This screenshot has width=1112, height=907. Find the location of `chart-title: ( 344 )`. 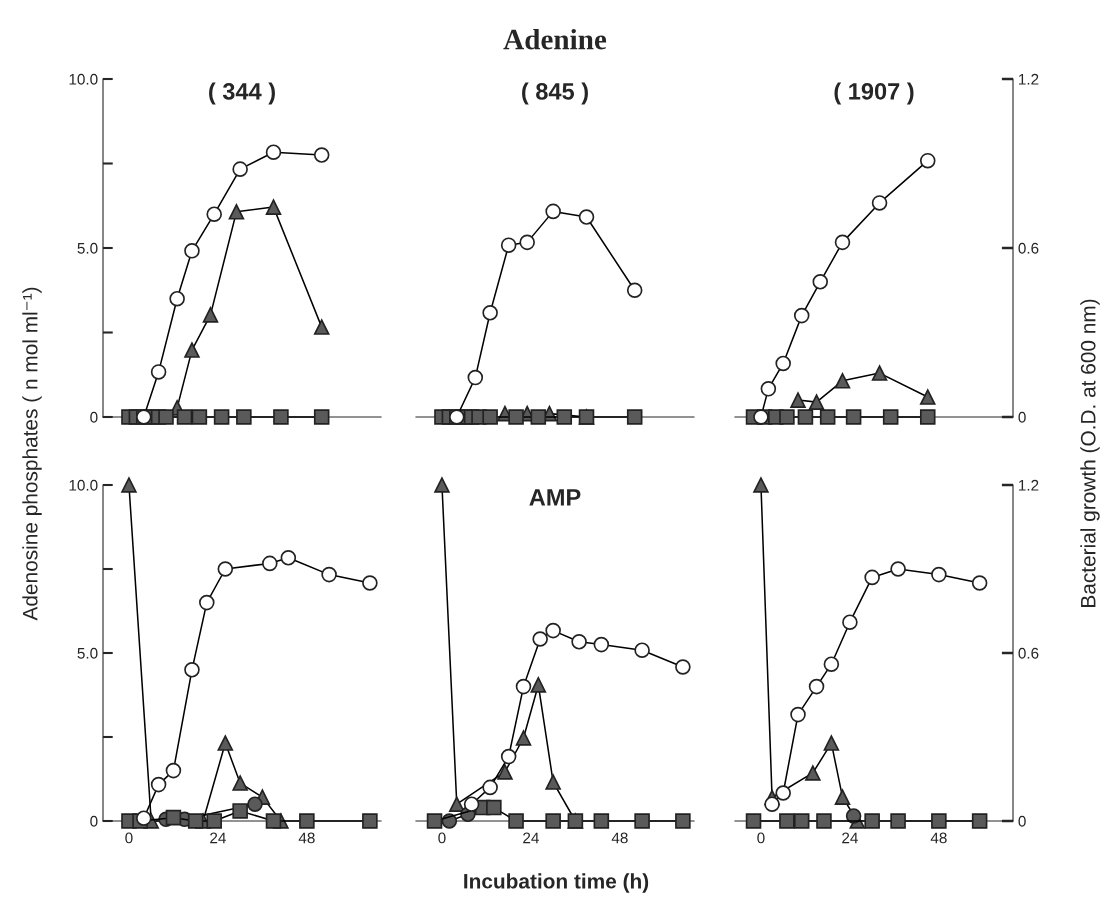

chart-title: ( 344 ) is located at coordinates (242, 93).